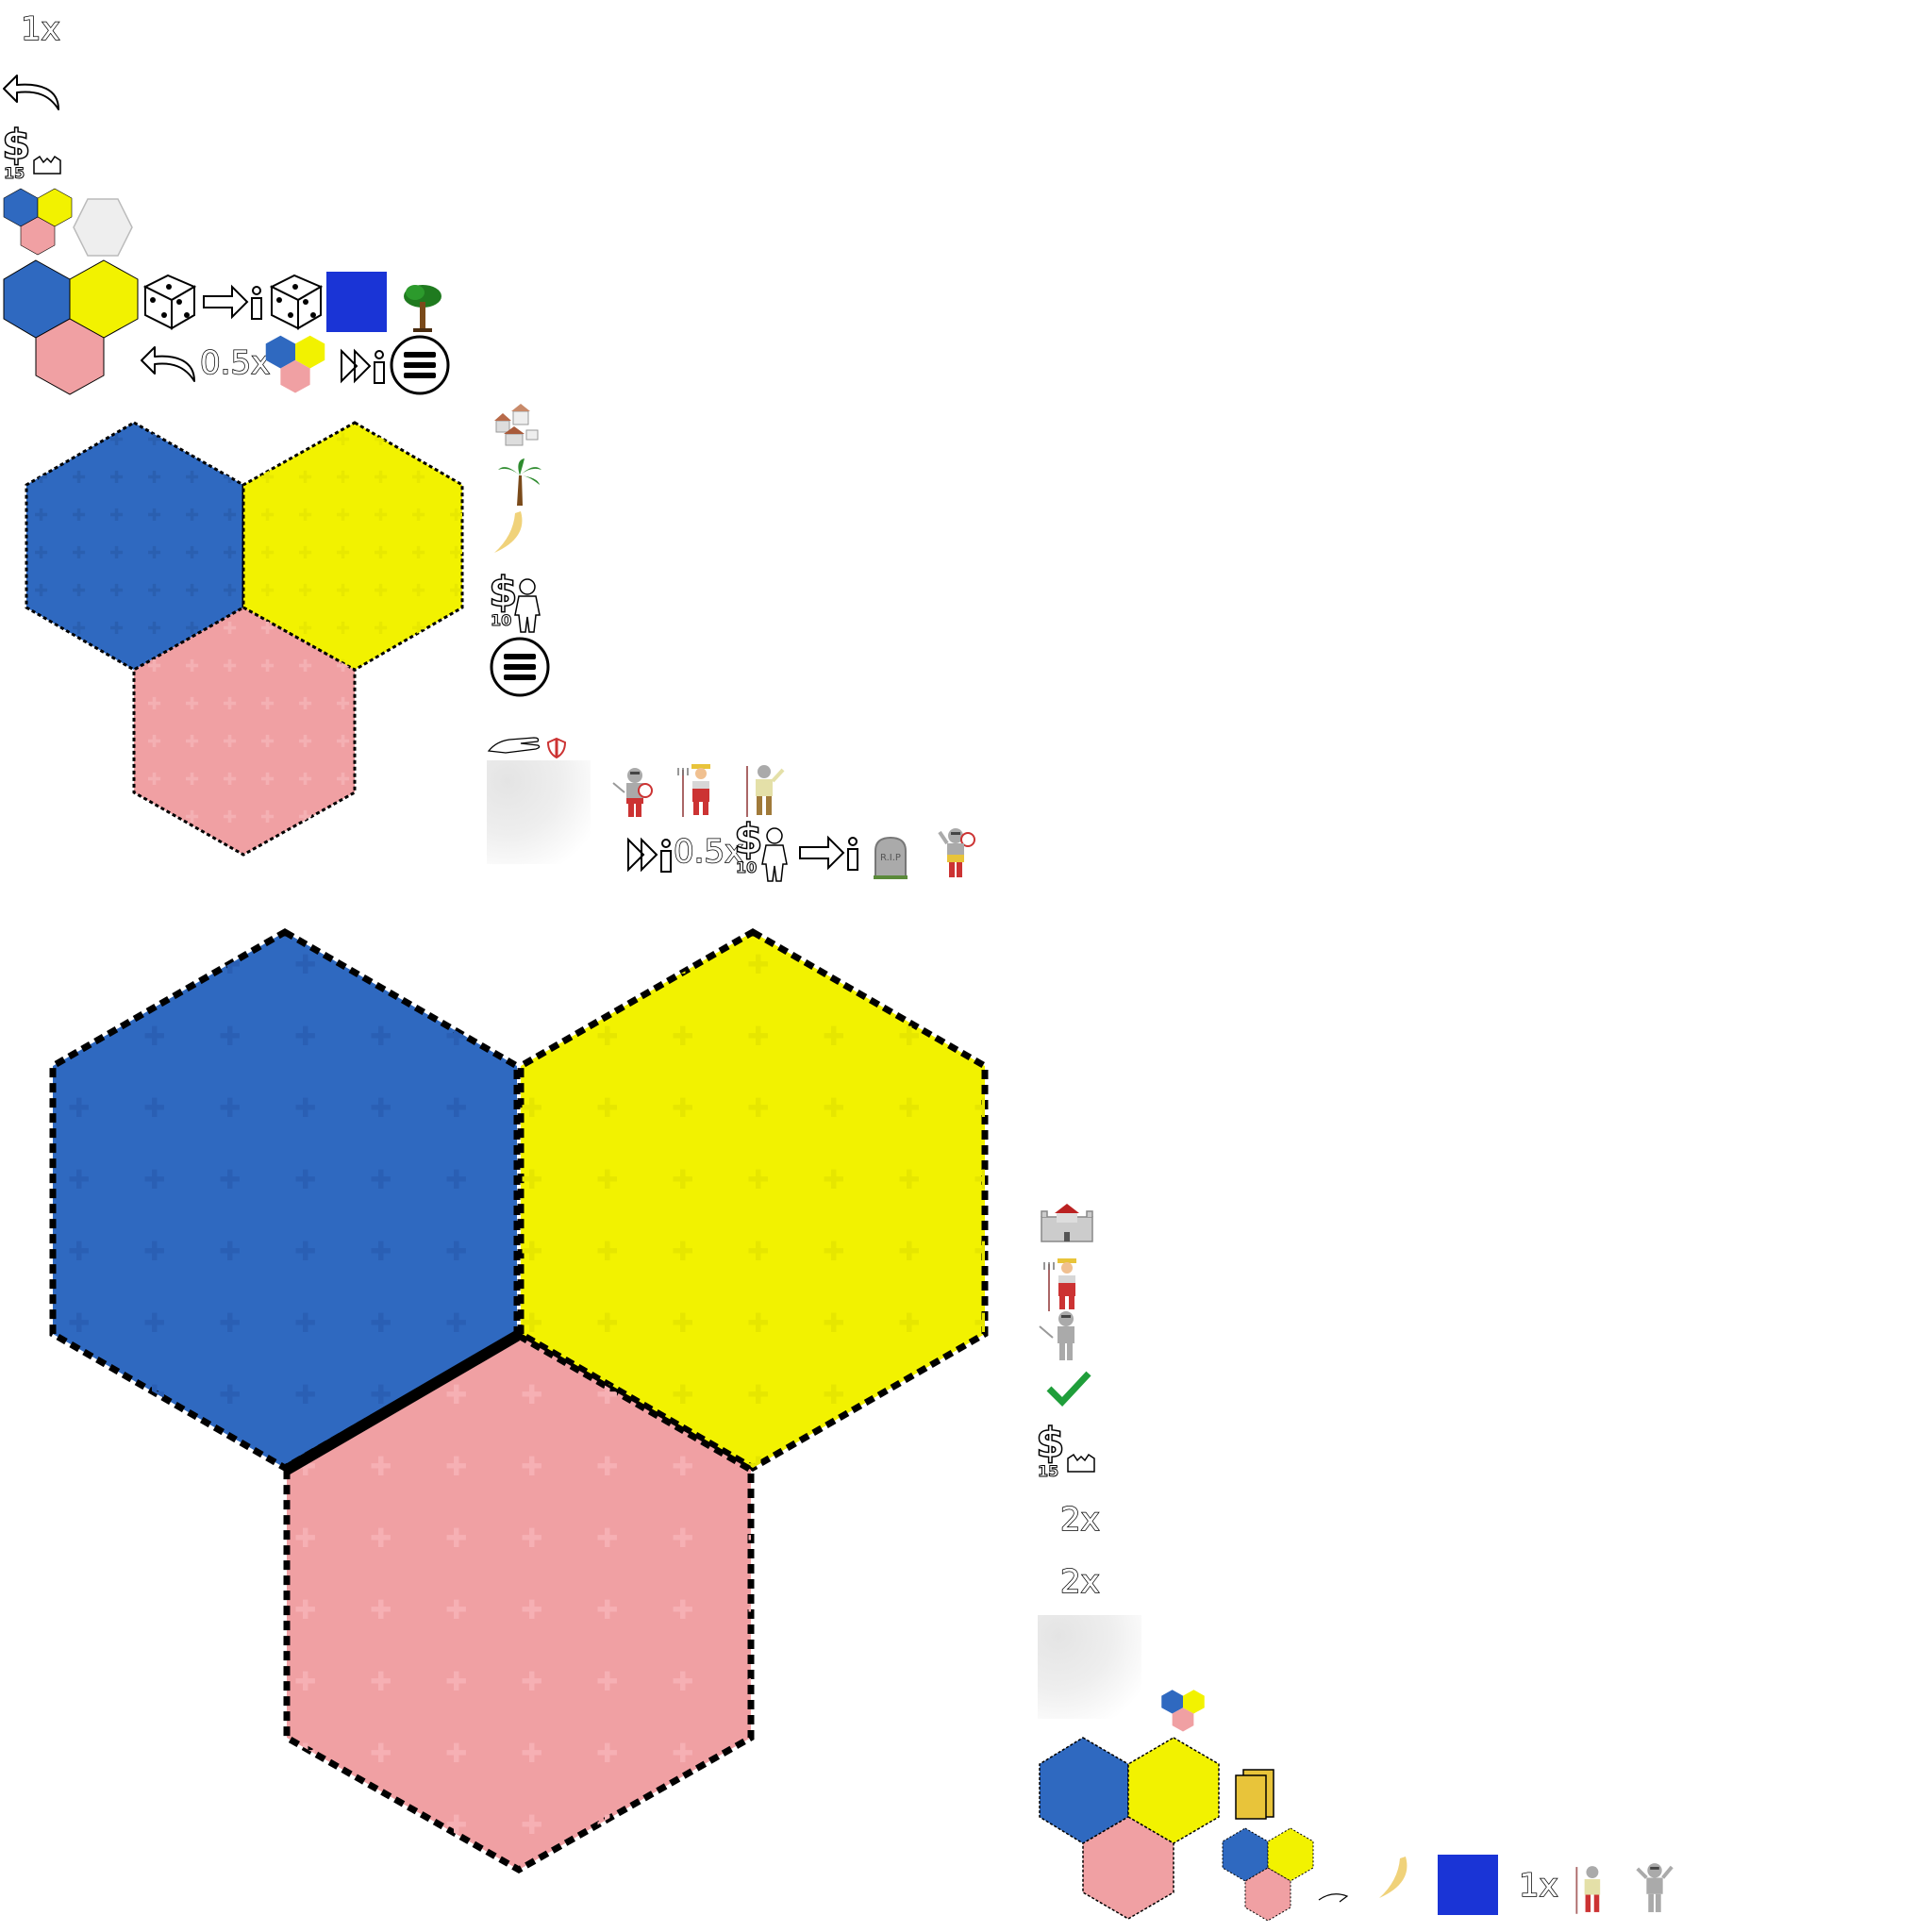 Image resolution: width=1932 pixels, height=1932 pixels. I want to click on hamburger-menu-icon, so click(420, 365).